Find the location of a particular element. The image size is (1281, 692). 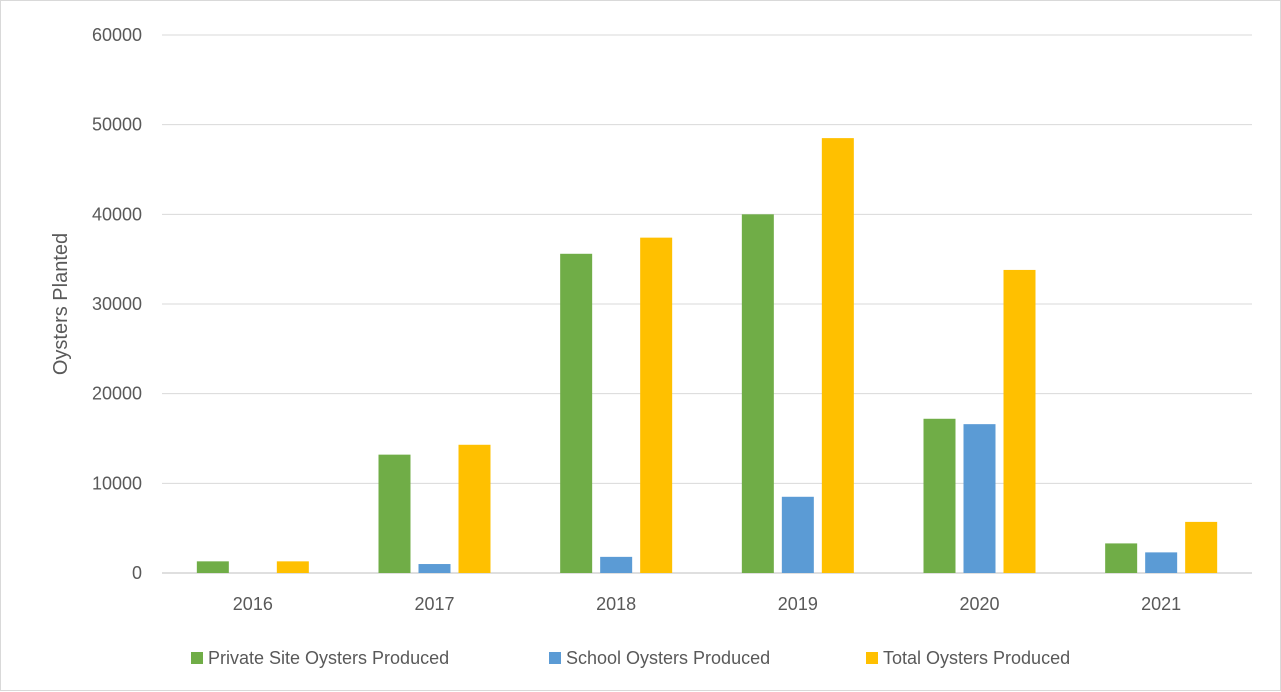

y-axis-title: Oysters Planted is located at coordinates (61, 304).